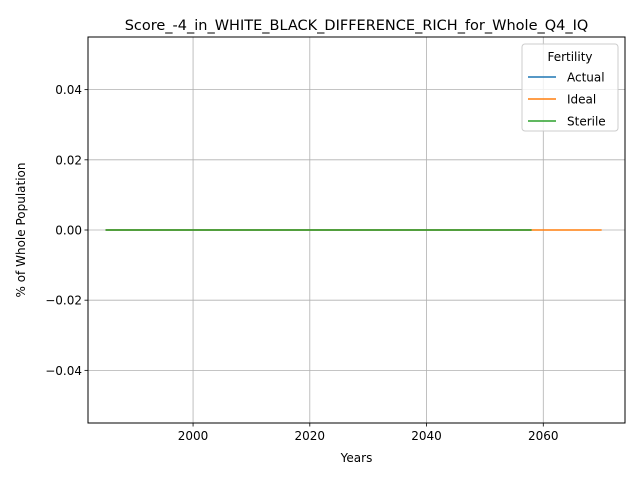 Image resolution: width=640 pixels, height=480 pixels. Describe the element at coordinates (426, 436) in the screenshot. I see `x-tick-label: 2040` at that location.